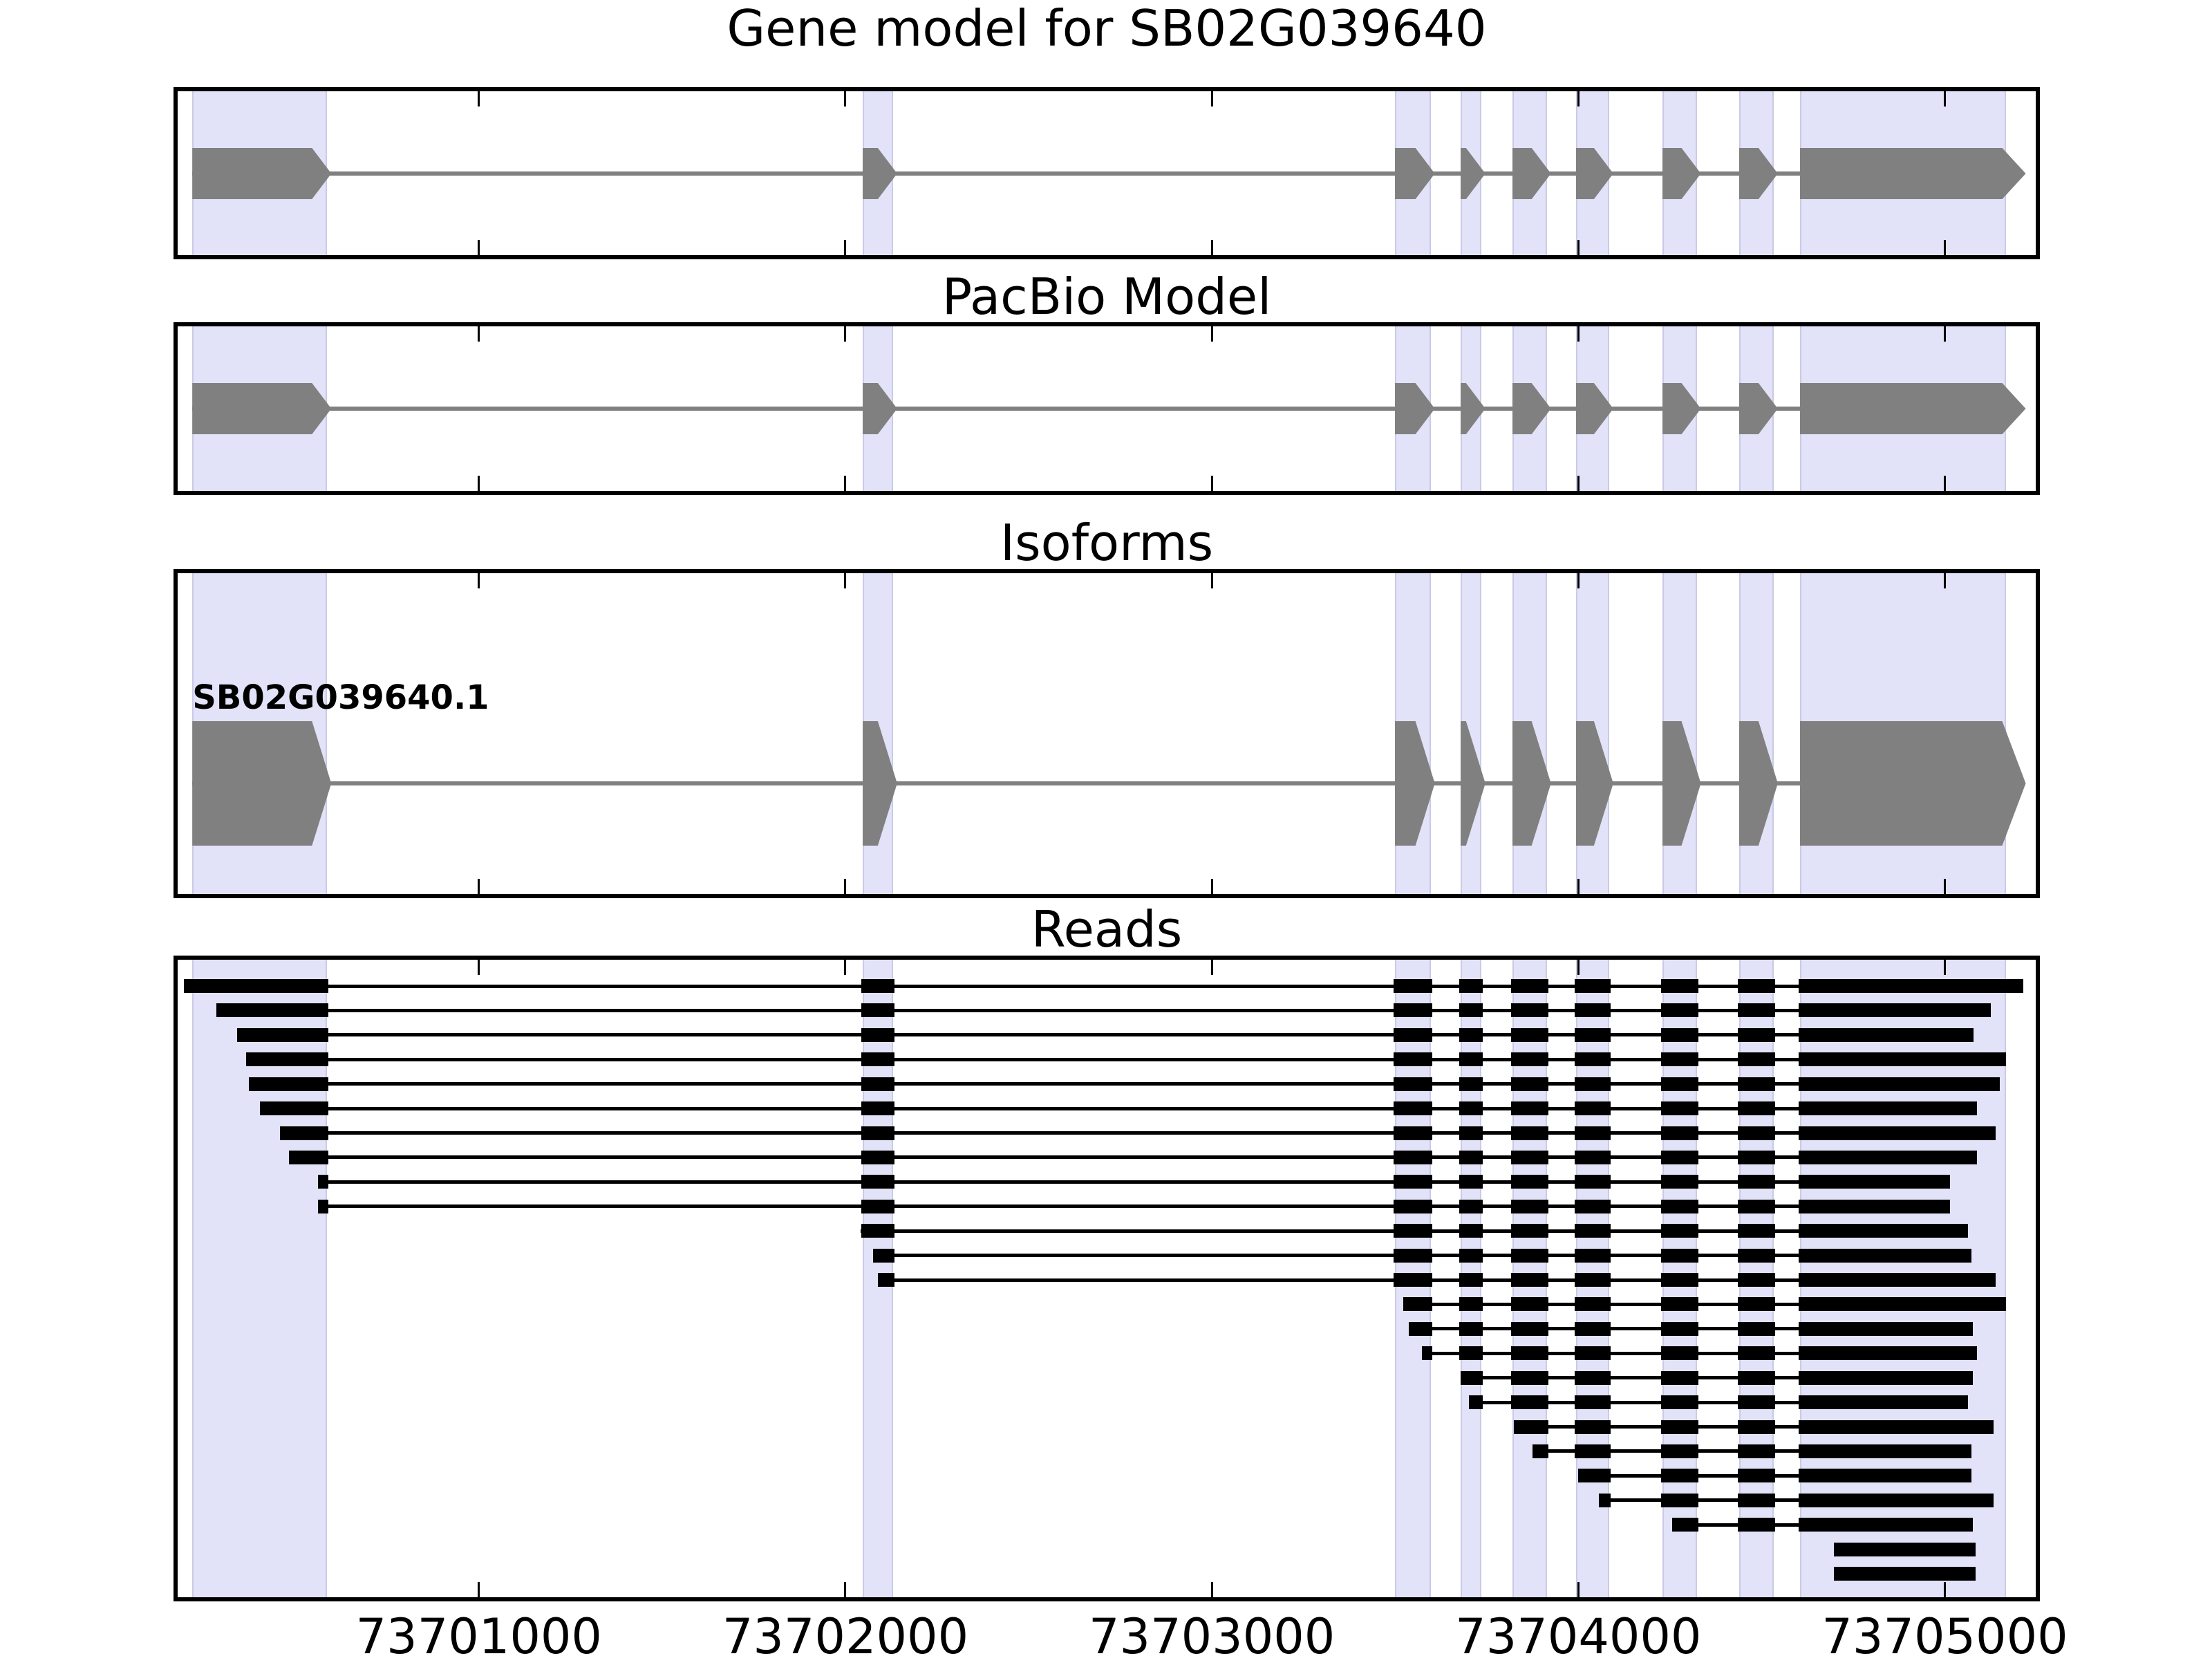 This screenshot has width=2212, height=1665. I want to click on exon-arrow, so click(1913, 783).